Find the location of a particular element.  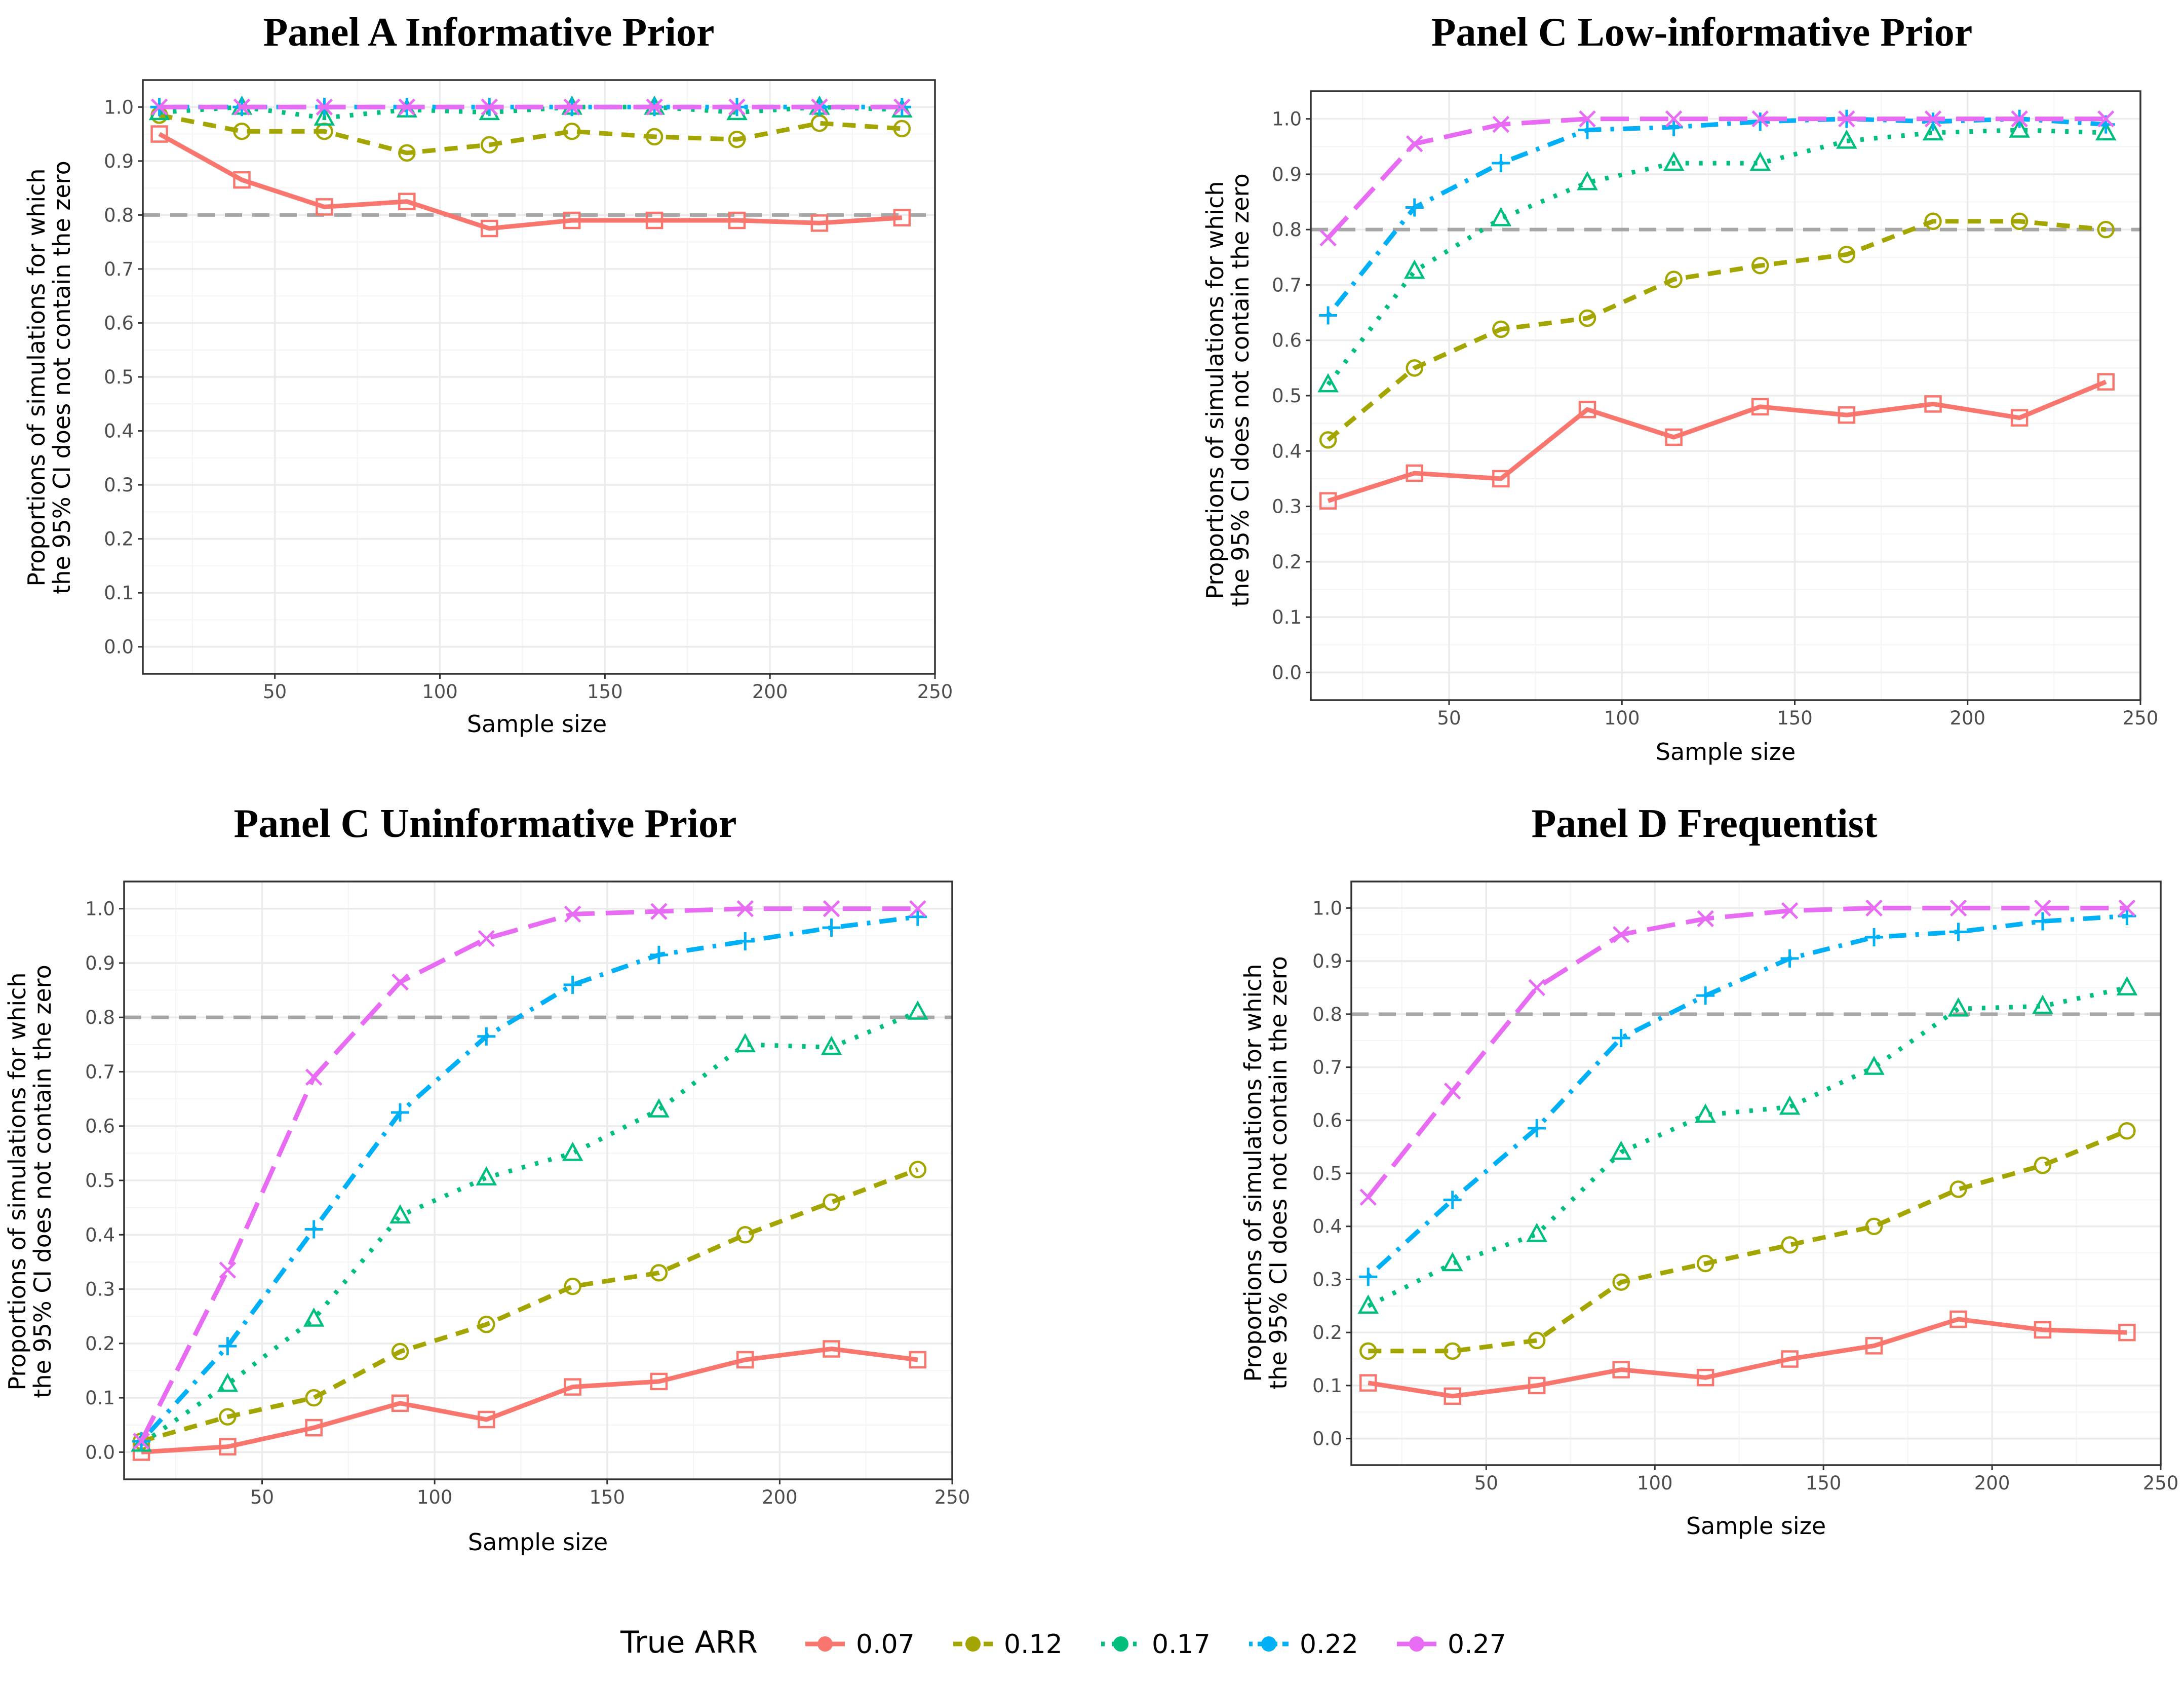

legend-item-0.17: 0.17 is located at coordinates (1156, 1644).